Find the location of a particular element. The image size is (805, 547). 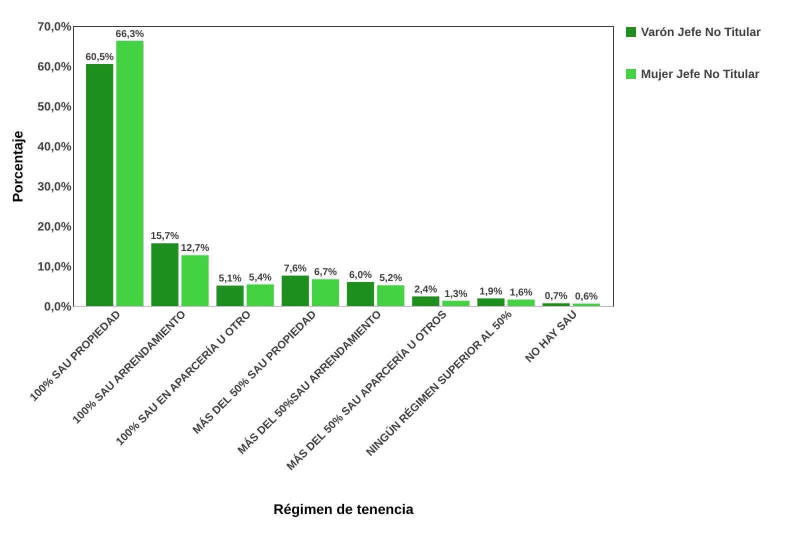

data-label: 0,7% is located at coordinates (556, 296).